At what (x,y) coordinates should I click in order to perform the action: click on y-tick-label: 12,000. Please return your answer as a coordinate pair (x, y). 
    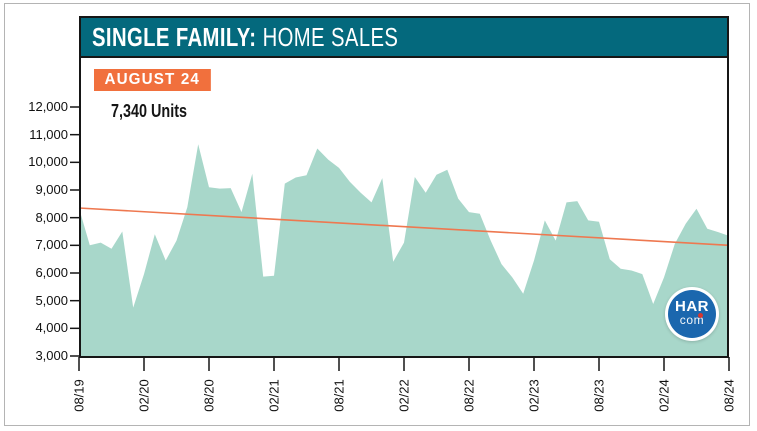
    Looking at the image, I should click on (48, 106).